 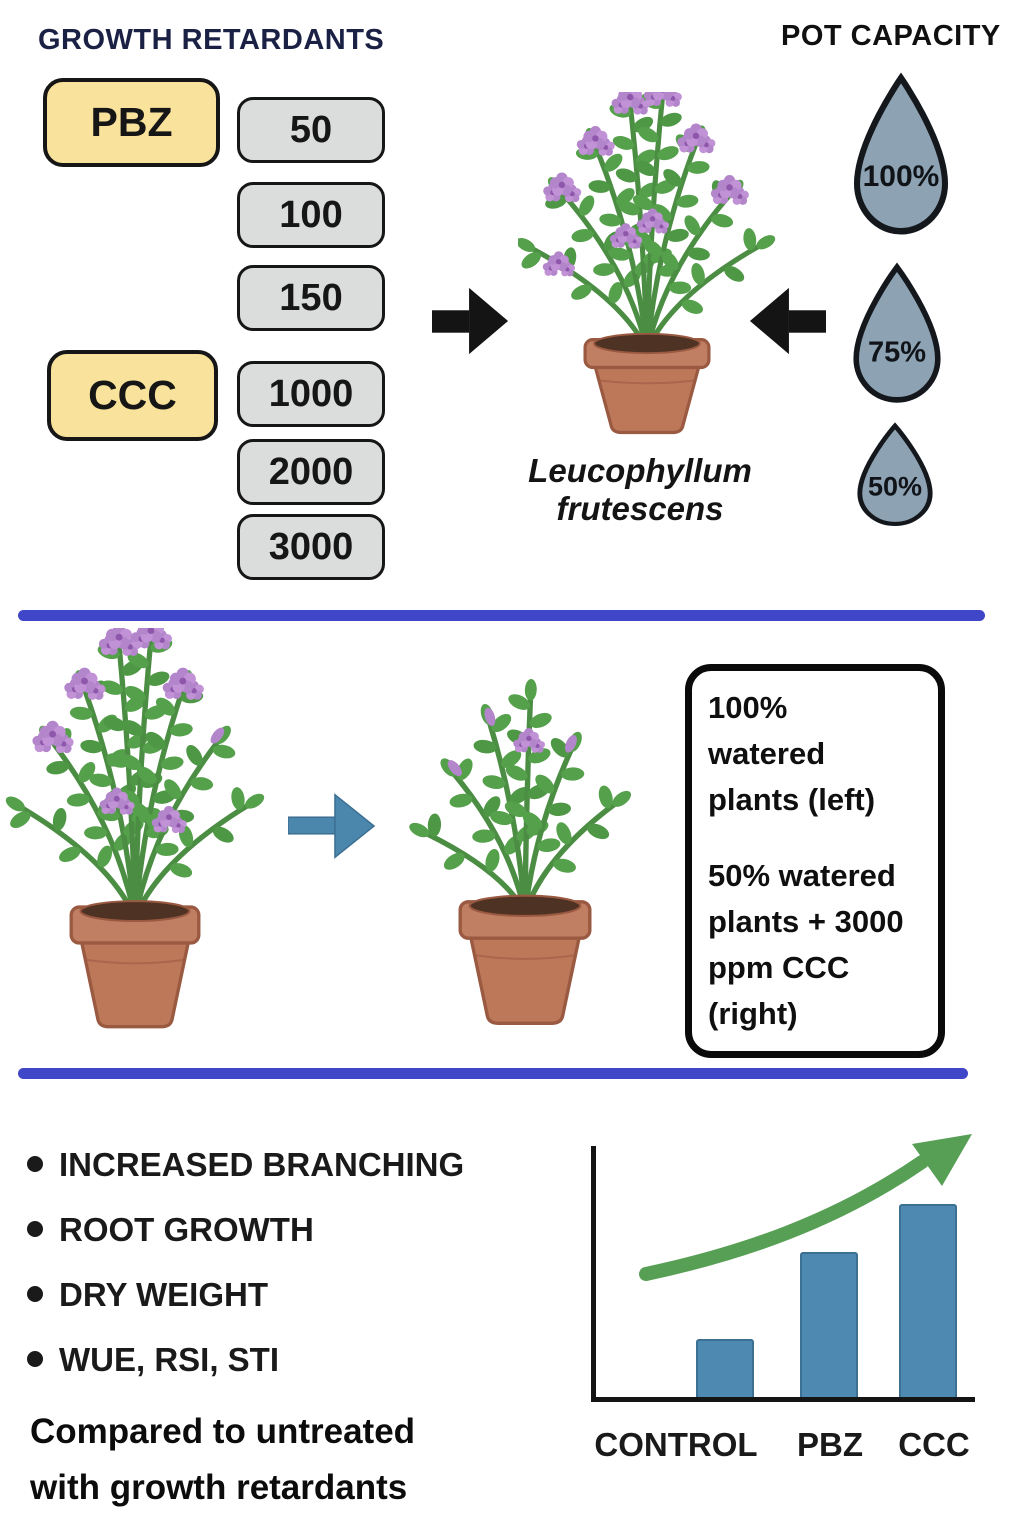 I want to click on potted-plant-icon, so click(x=647, y=263).